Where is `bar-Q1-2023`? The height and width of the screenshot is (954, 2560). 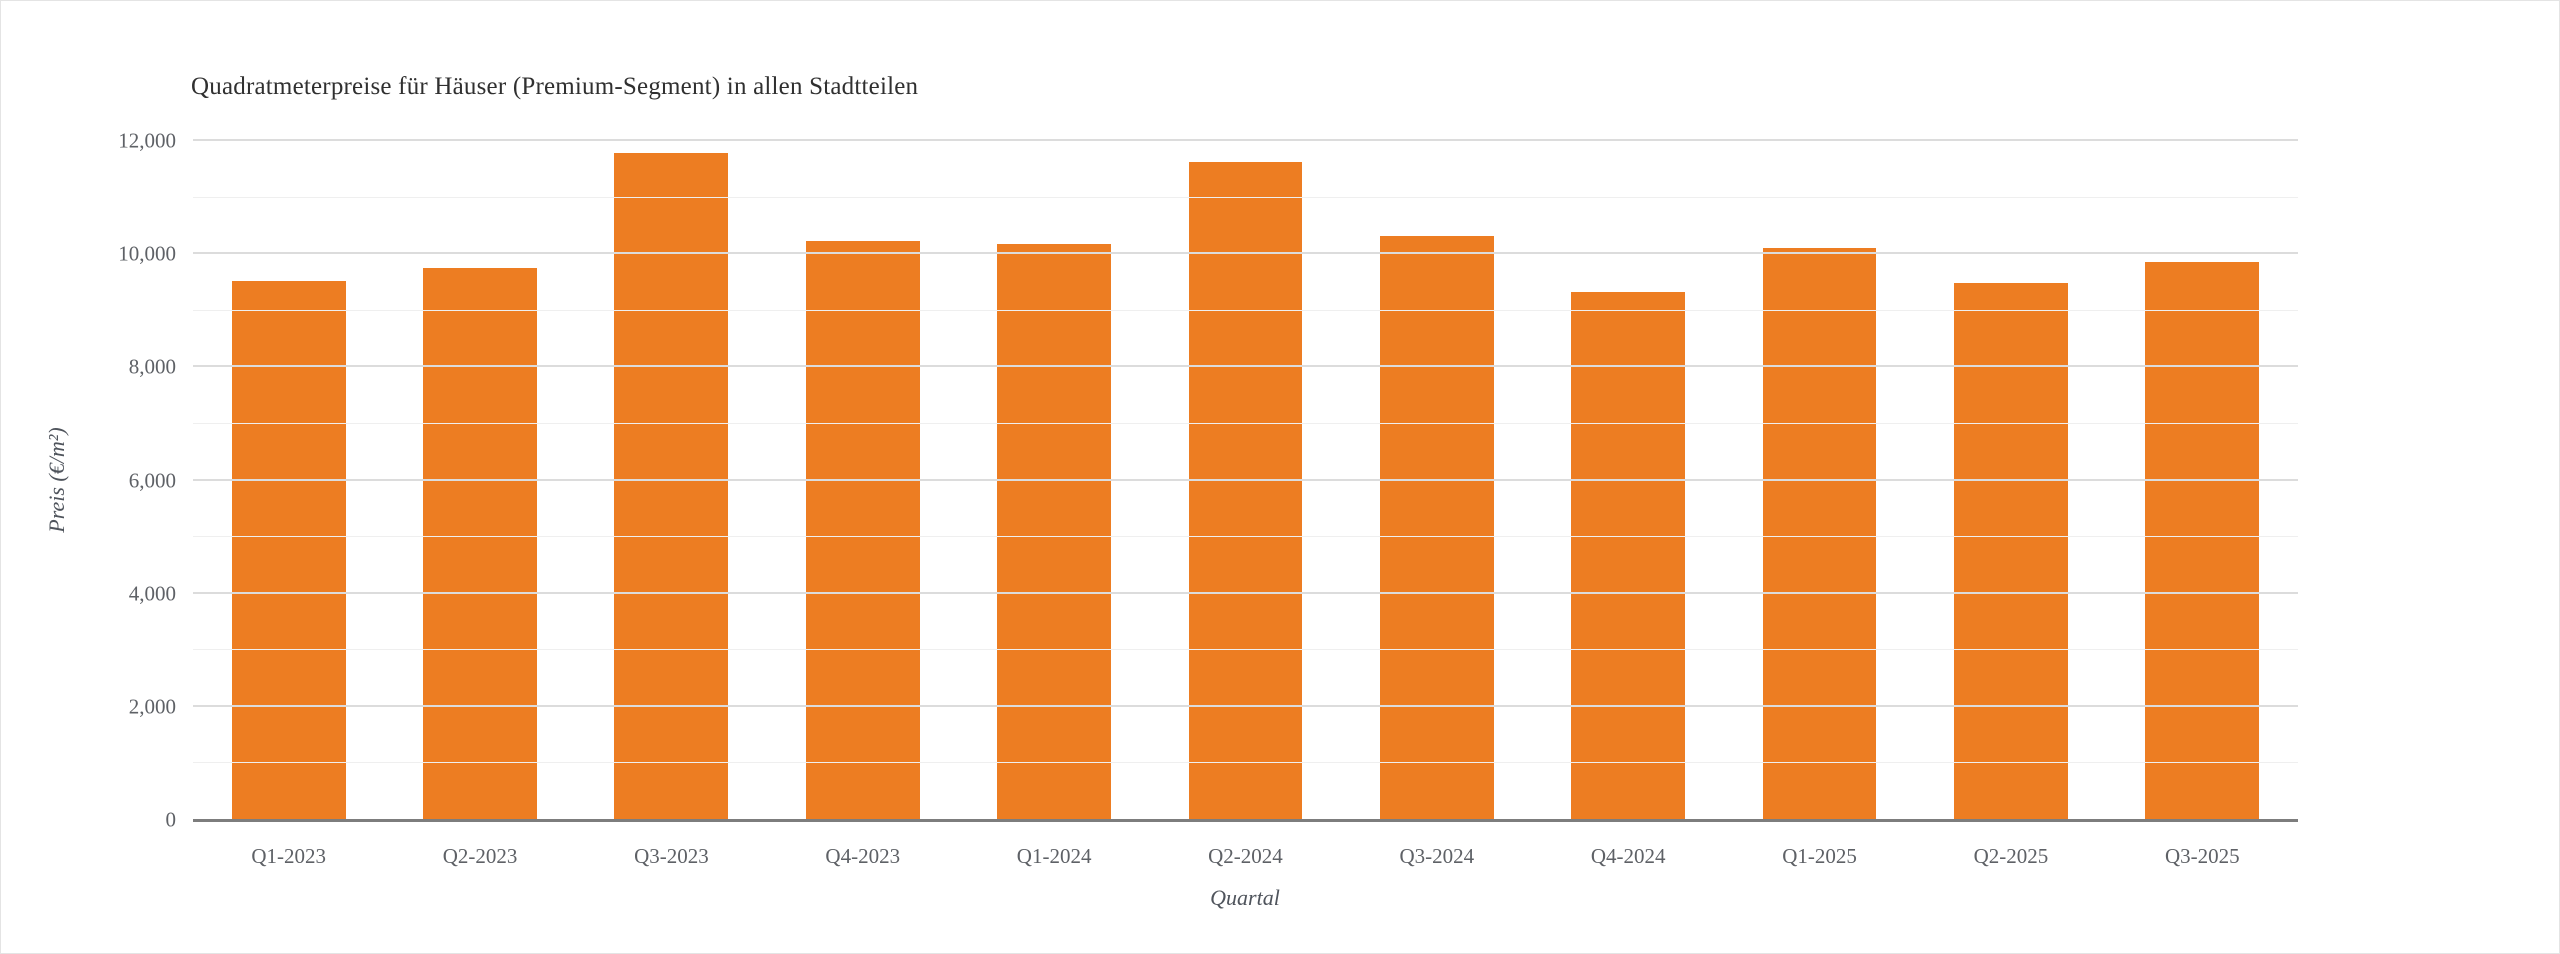
bar-Q1-2023 is located at coordinates (288, 550).